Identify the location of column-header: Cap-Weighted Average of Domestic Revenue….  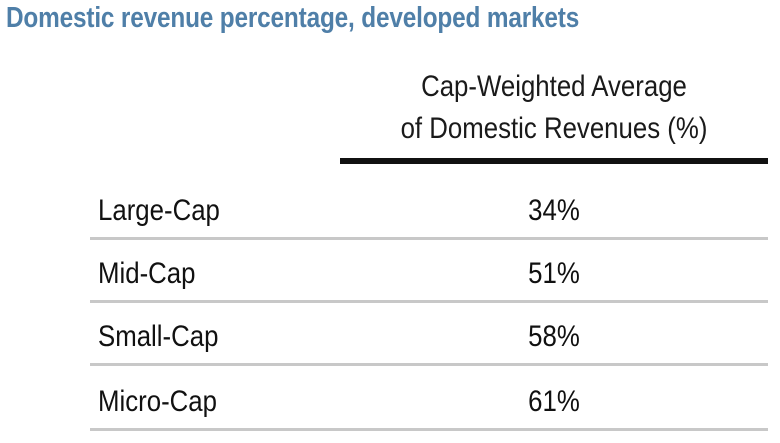
(554, 108).